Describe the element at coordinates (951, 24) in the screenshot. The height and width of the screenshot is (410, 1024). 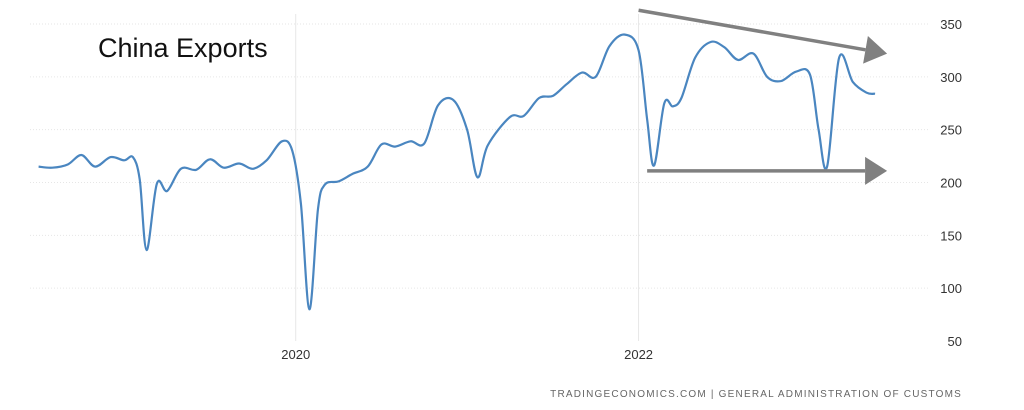
I see `y-tick-label: 350` at that location.